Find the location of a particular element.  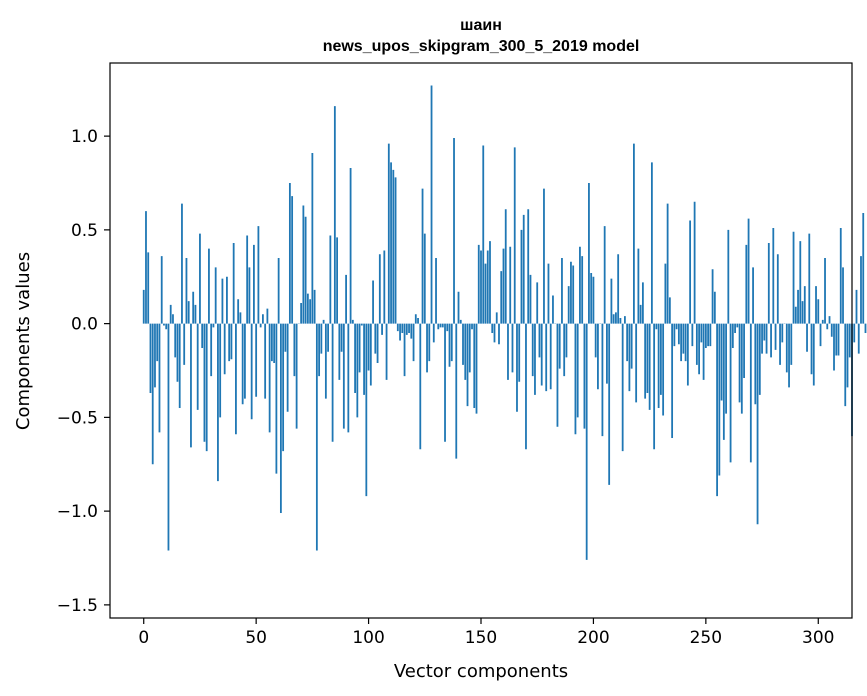

y-tick-label: −1.5 is located at coordinates (77, 606).